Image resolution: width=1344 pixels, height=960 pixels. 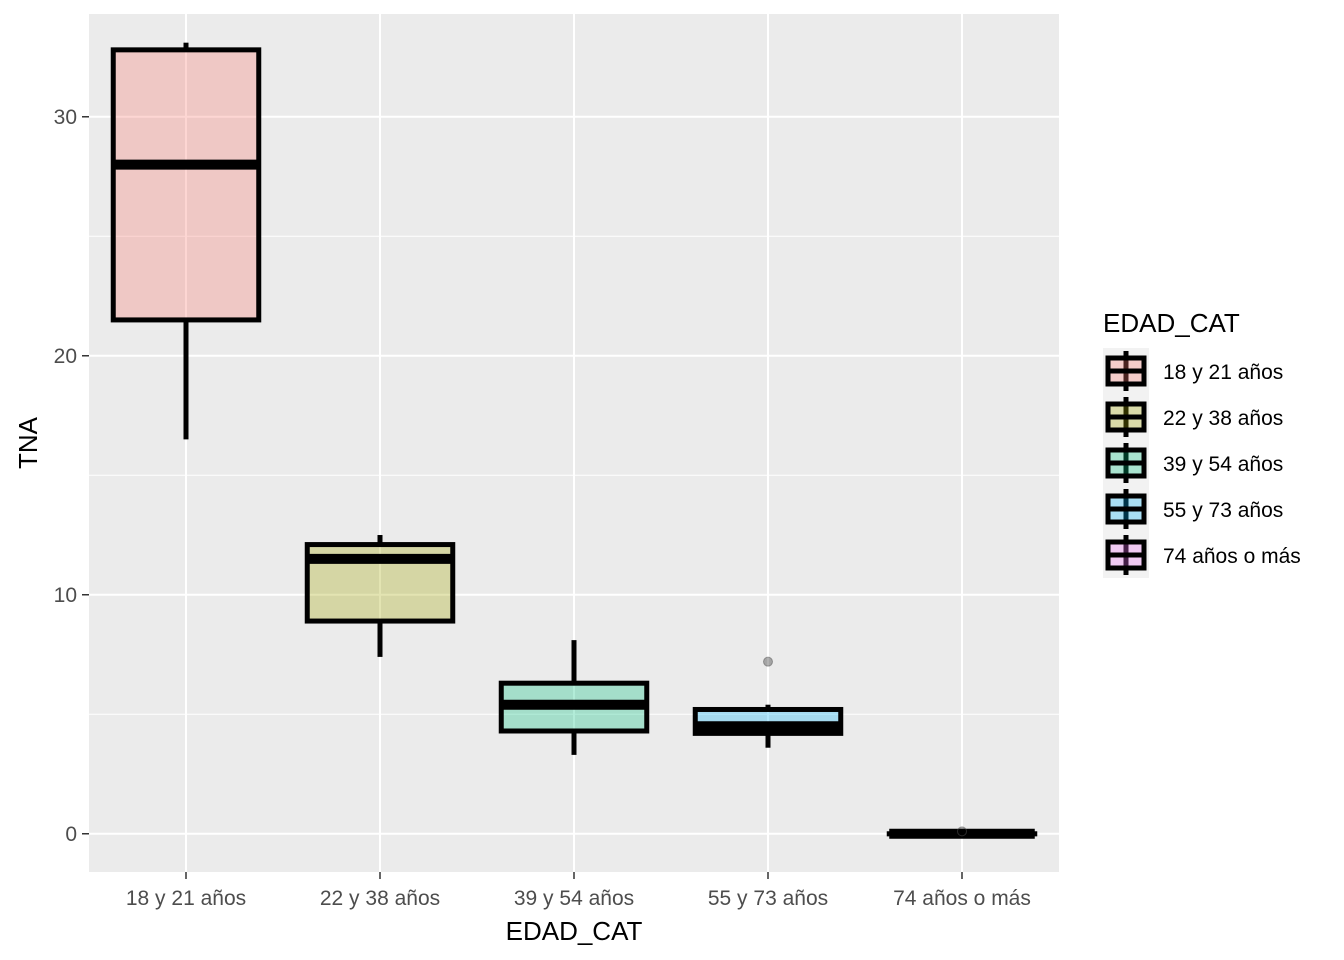 I want to click on legend-label: 22 y 38 años, so click(x=1223, y=418).